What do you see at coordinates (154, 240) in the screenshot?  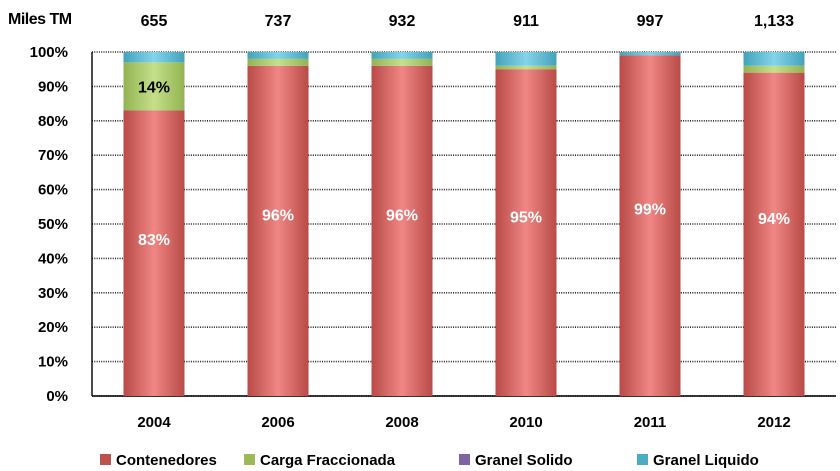 I see `data-label: 83%` at bounding box center [154, 240].